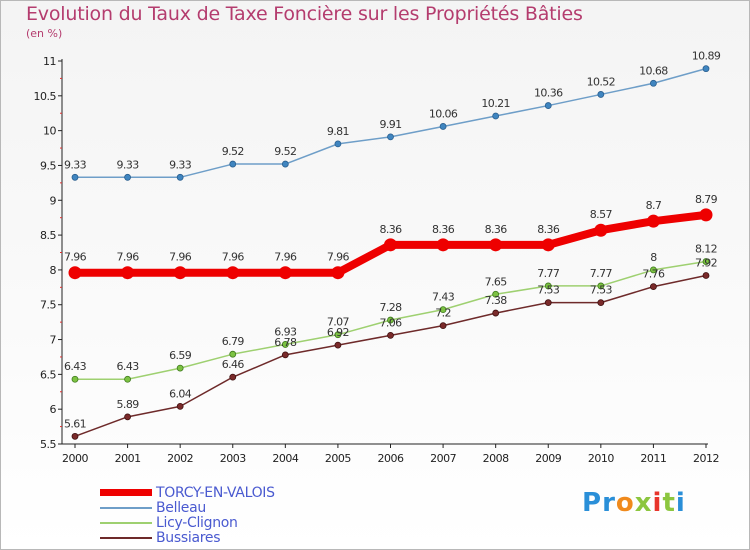  Describe the element at coordinates (496, 281) in the screenshot. I see `data-label-licy-clignon: 7.65` at that location.